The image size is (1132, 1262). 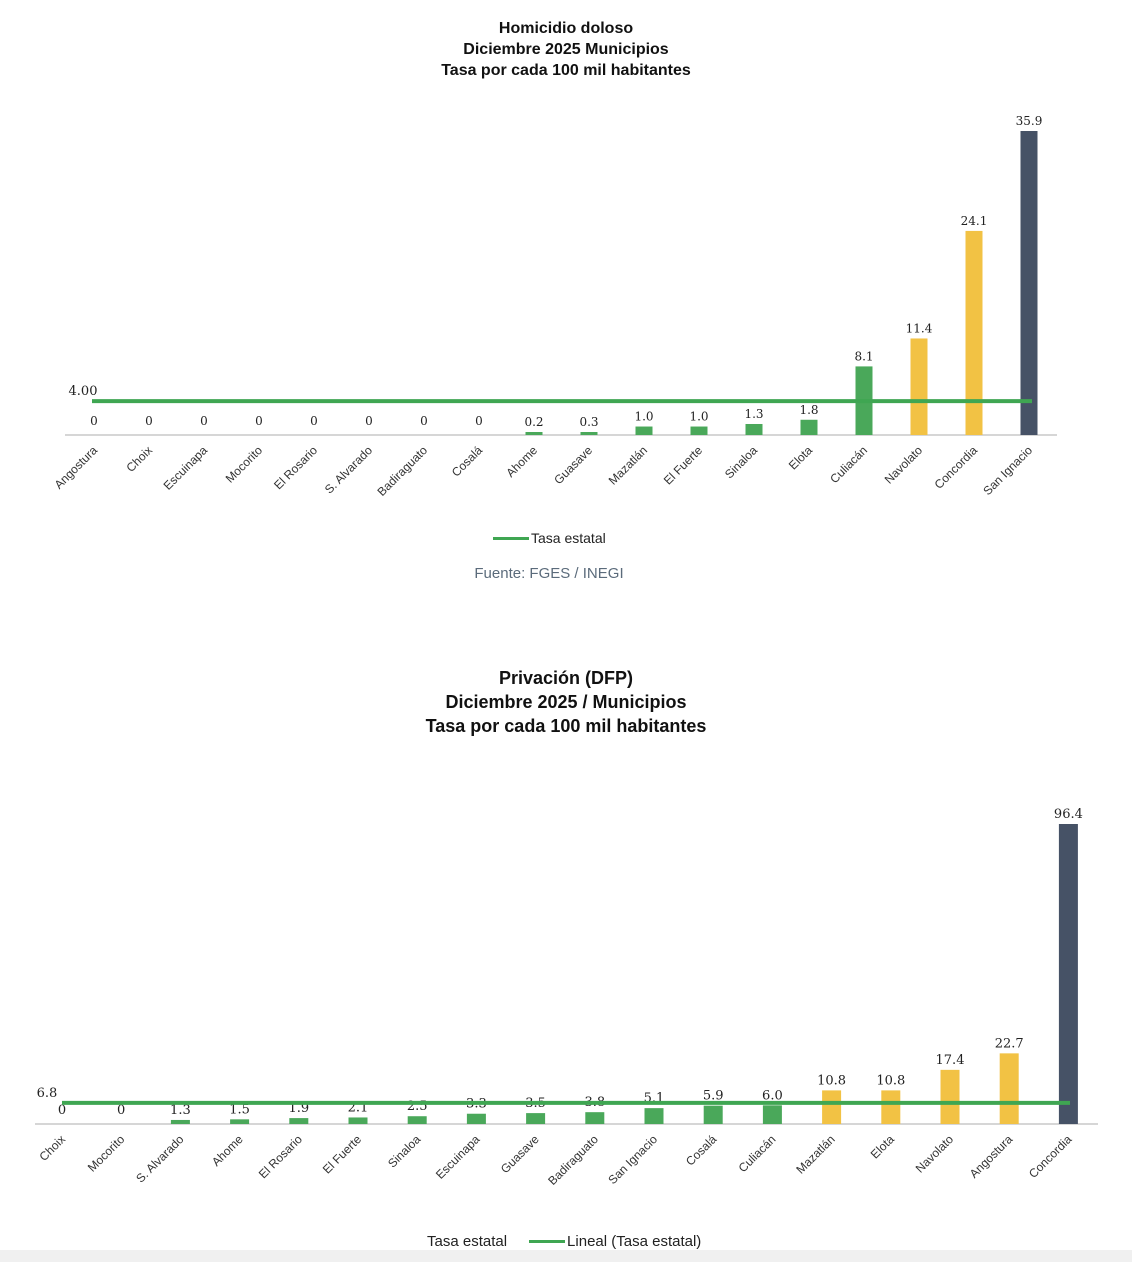 I want to click on chart1-data-label: 8.1, so click(x=863, y=356).